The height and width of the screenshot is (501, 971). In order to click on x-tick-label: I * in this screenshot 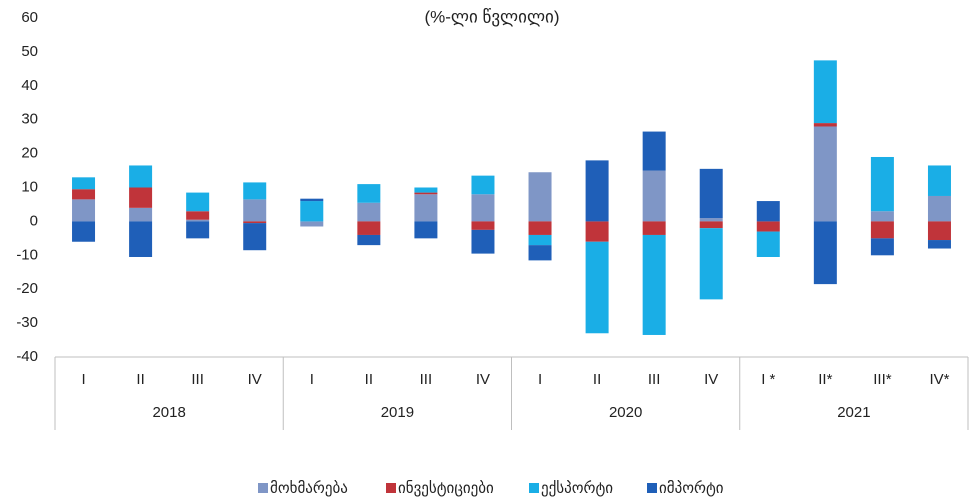, I will do `click(768, 379)`.